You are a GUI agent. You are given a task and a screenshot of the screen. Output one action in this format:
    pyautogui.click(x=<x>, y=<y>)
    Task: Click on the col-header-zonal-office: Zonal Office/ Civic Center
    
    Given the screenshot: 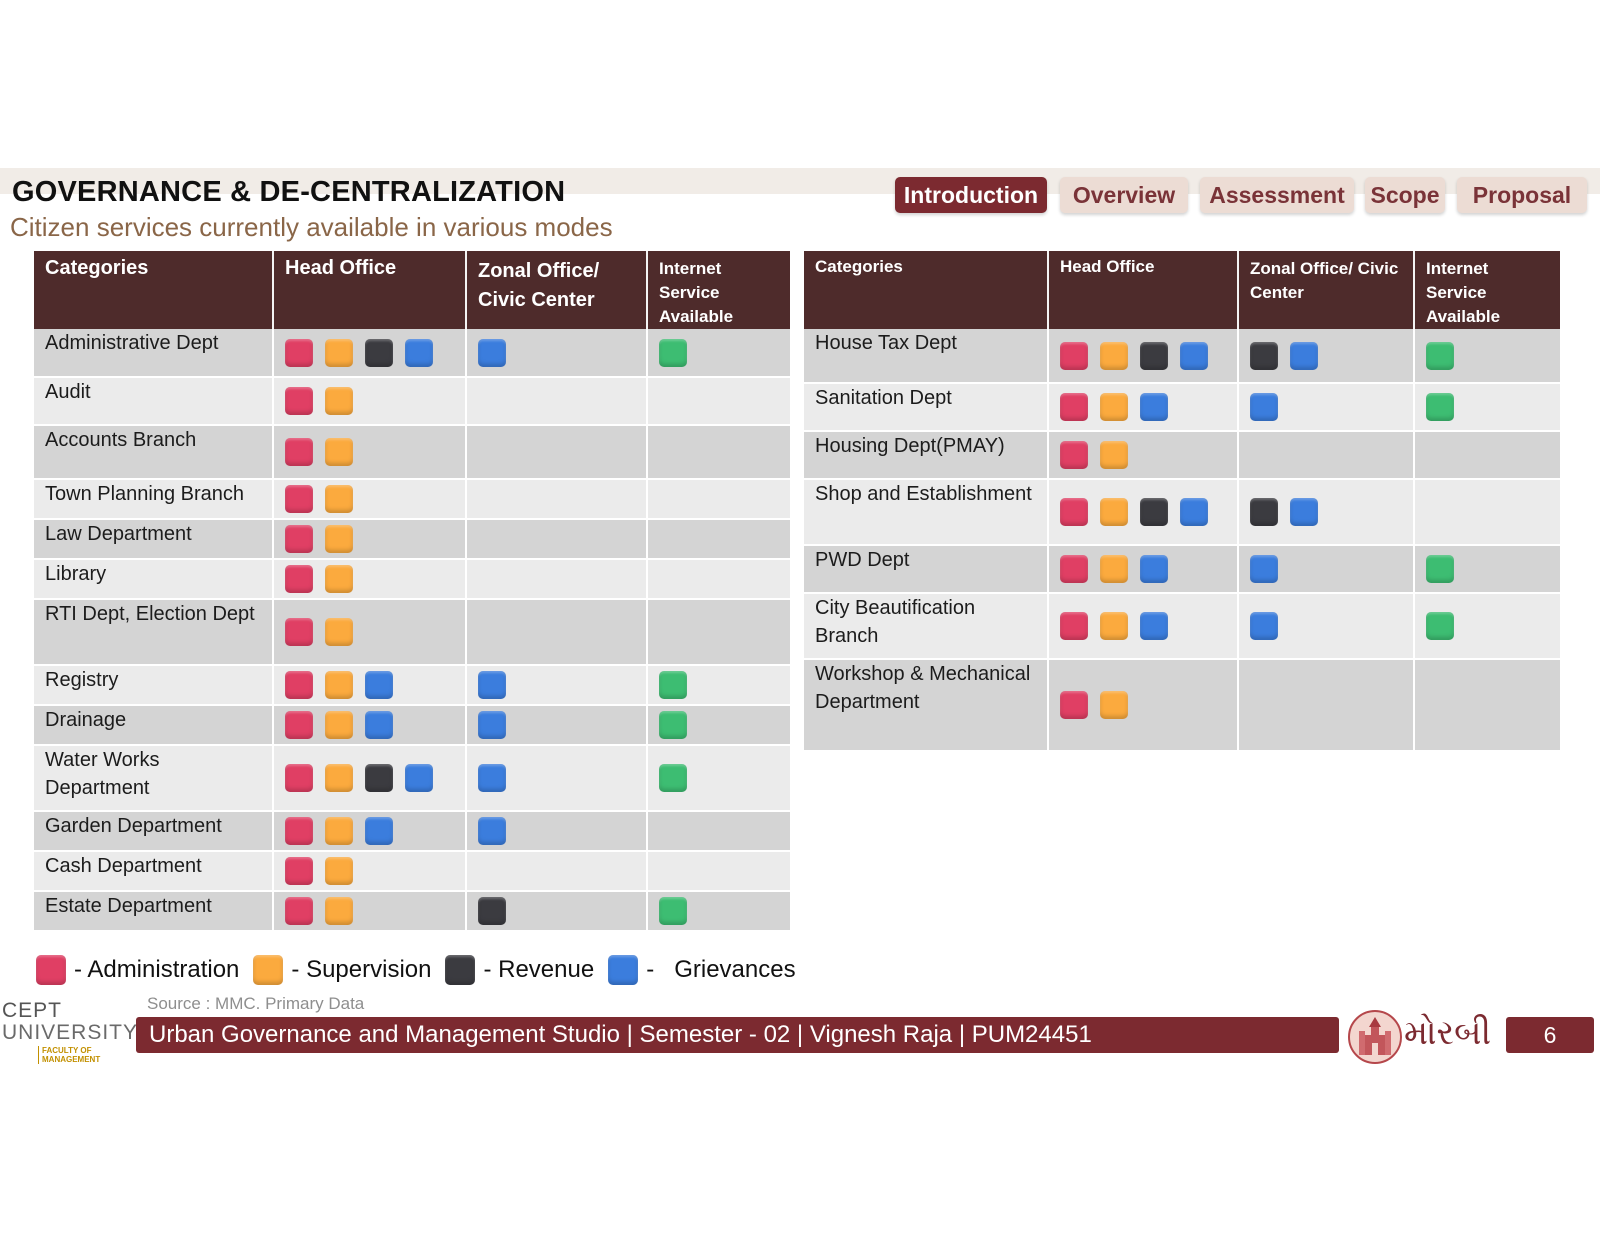 What is the action you would take?
    pyautogui.click(x=1326, y=290)
    